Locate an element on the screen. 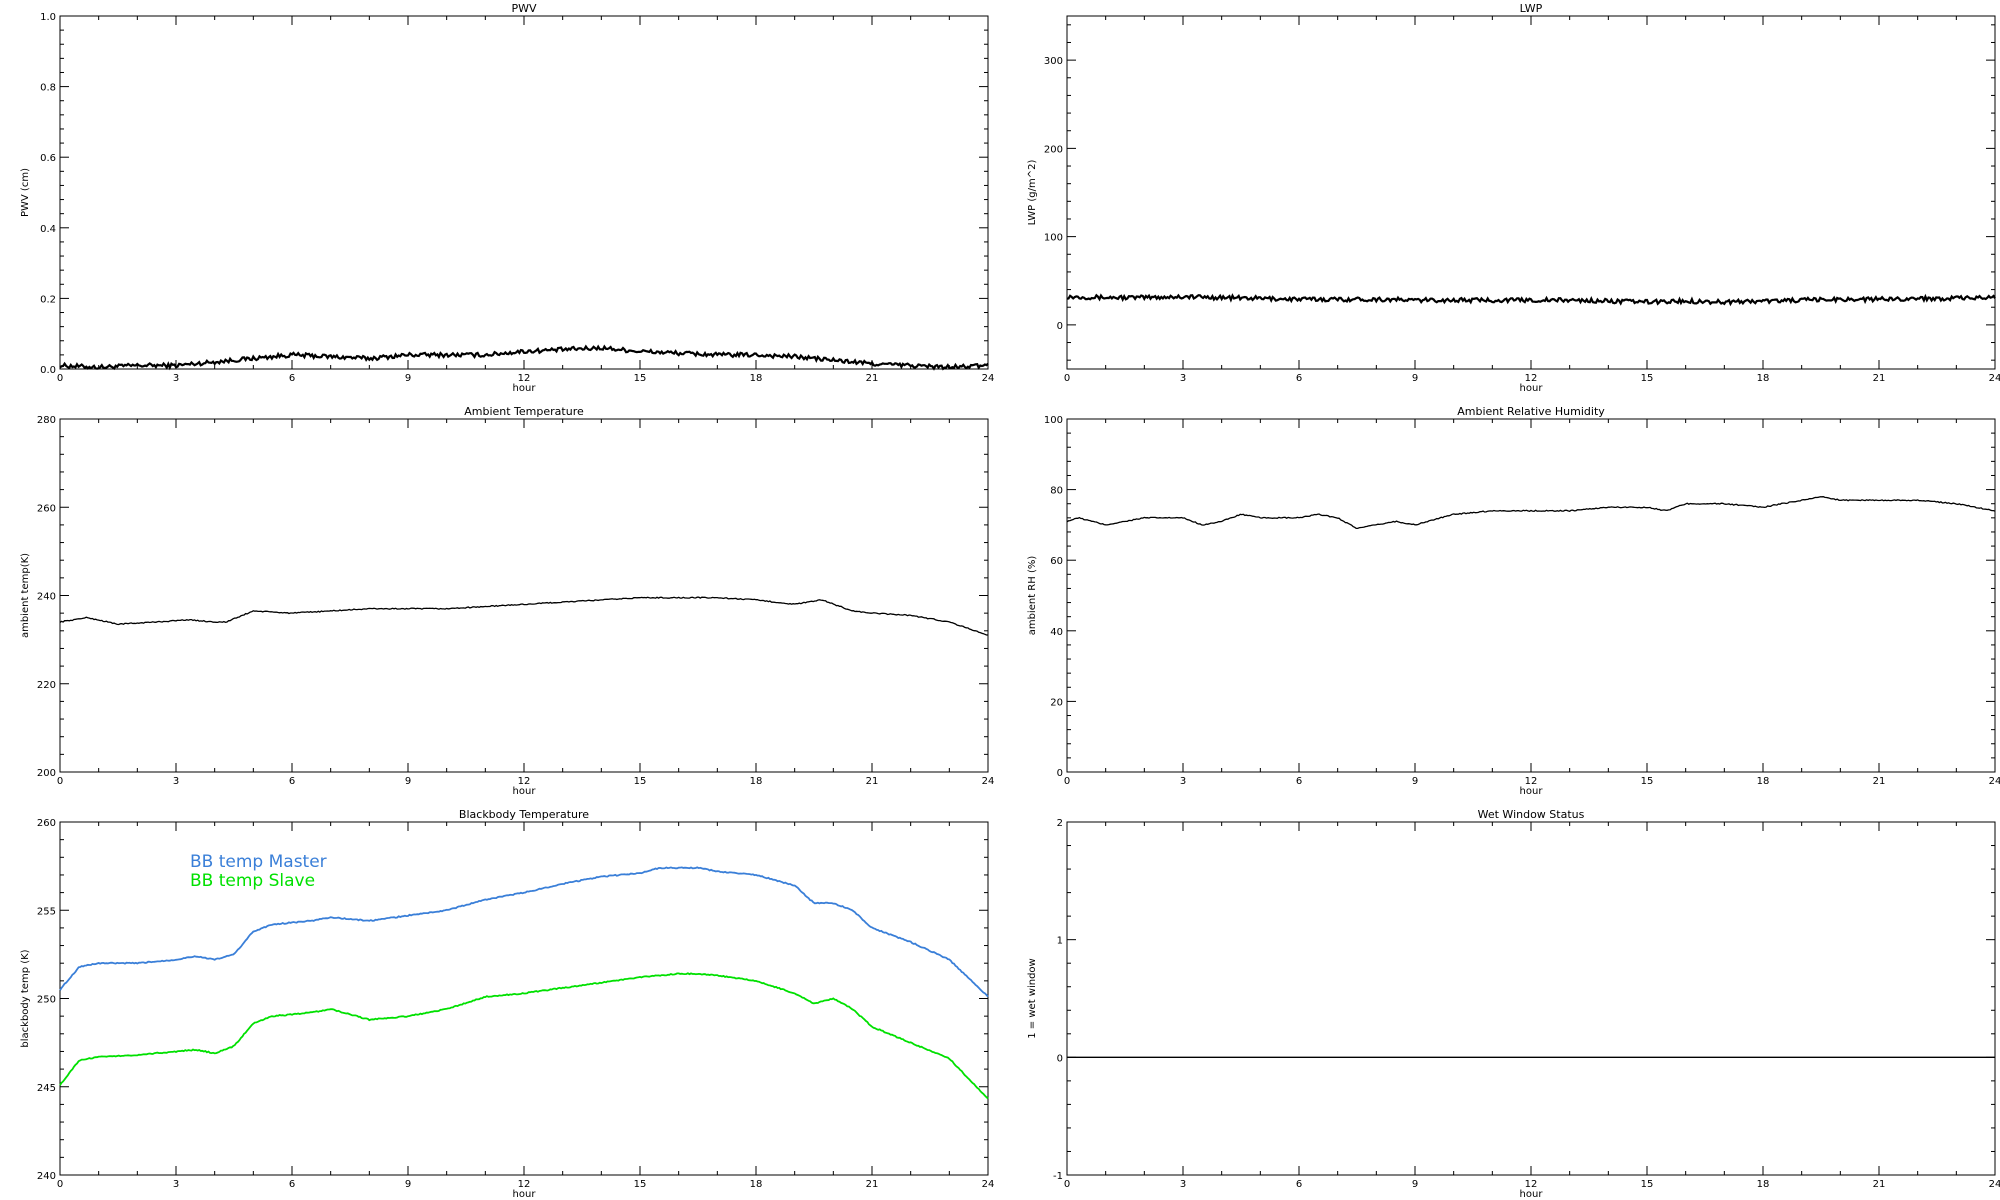 The image size is (2000, 1200). y-tick-label: 280 is located at coordinates (46, 420).